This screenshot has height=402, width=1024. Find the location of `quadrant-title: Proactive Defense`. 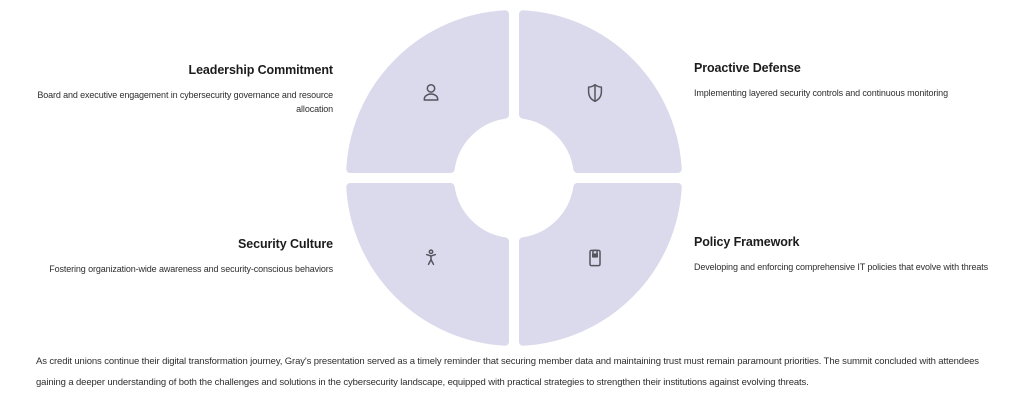

quadrant-title: Proactive Defense is located at coordinates (747, 68).